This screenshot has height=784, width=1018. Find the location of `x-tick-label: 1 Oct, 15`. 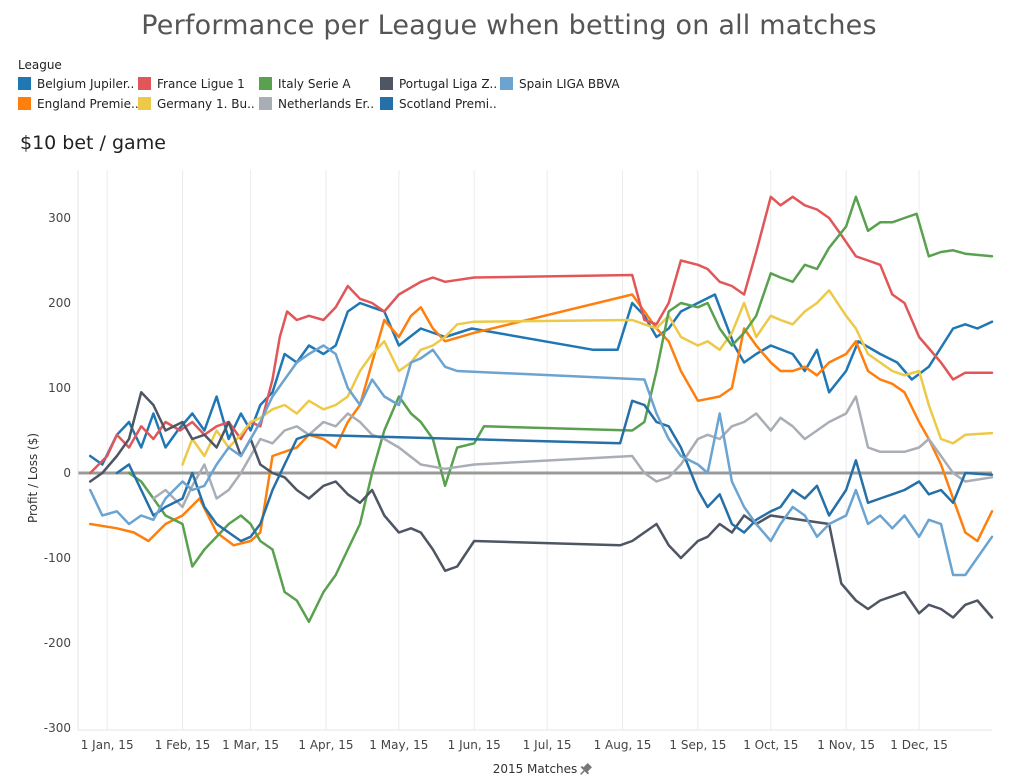

x-tick-label: 1 Oct, 15 is located at coordinates (770, 745).